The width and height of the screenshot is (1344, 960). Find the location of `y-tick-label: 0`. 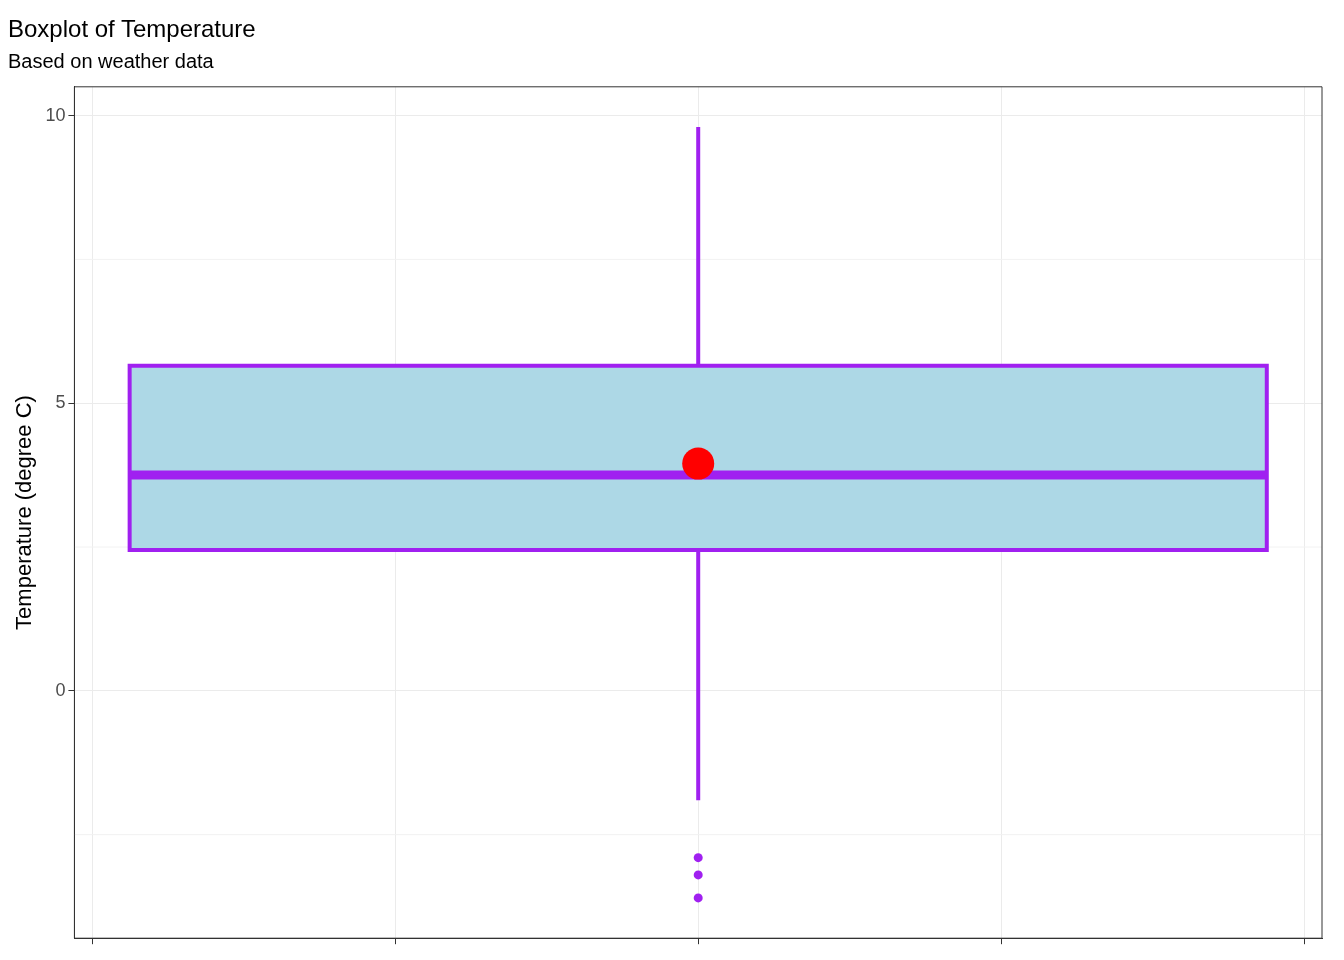

y-tick-label: 0 is located at coordinates (60, 689).